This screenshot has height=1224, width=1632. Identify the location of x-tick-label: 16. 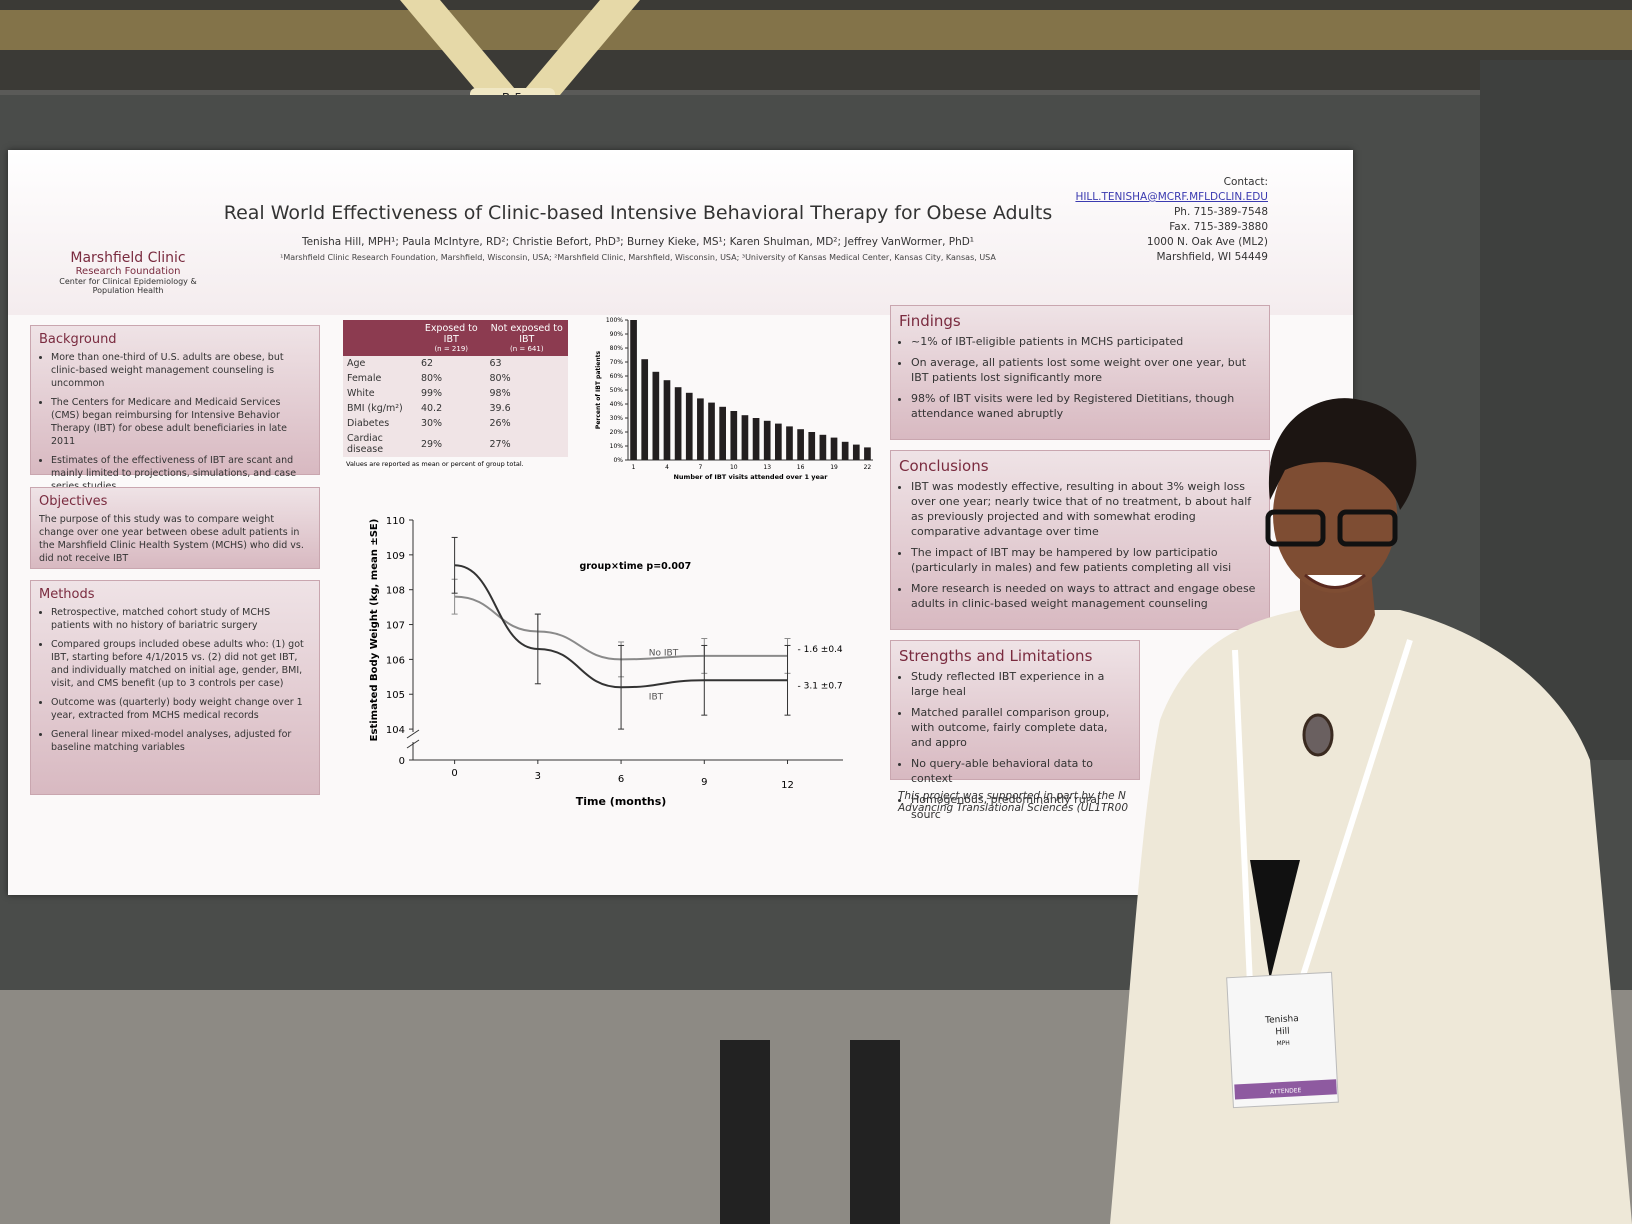
(801, 467).